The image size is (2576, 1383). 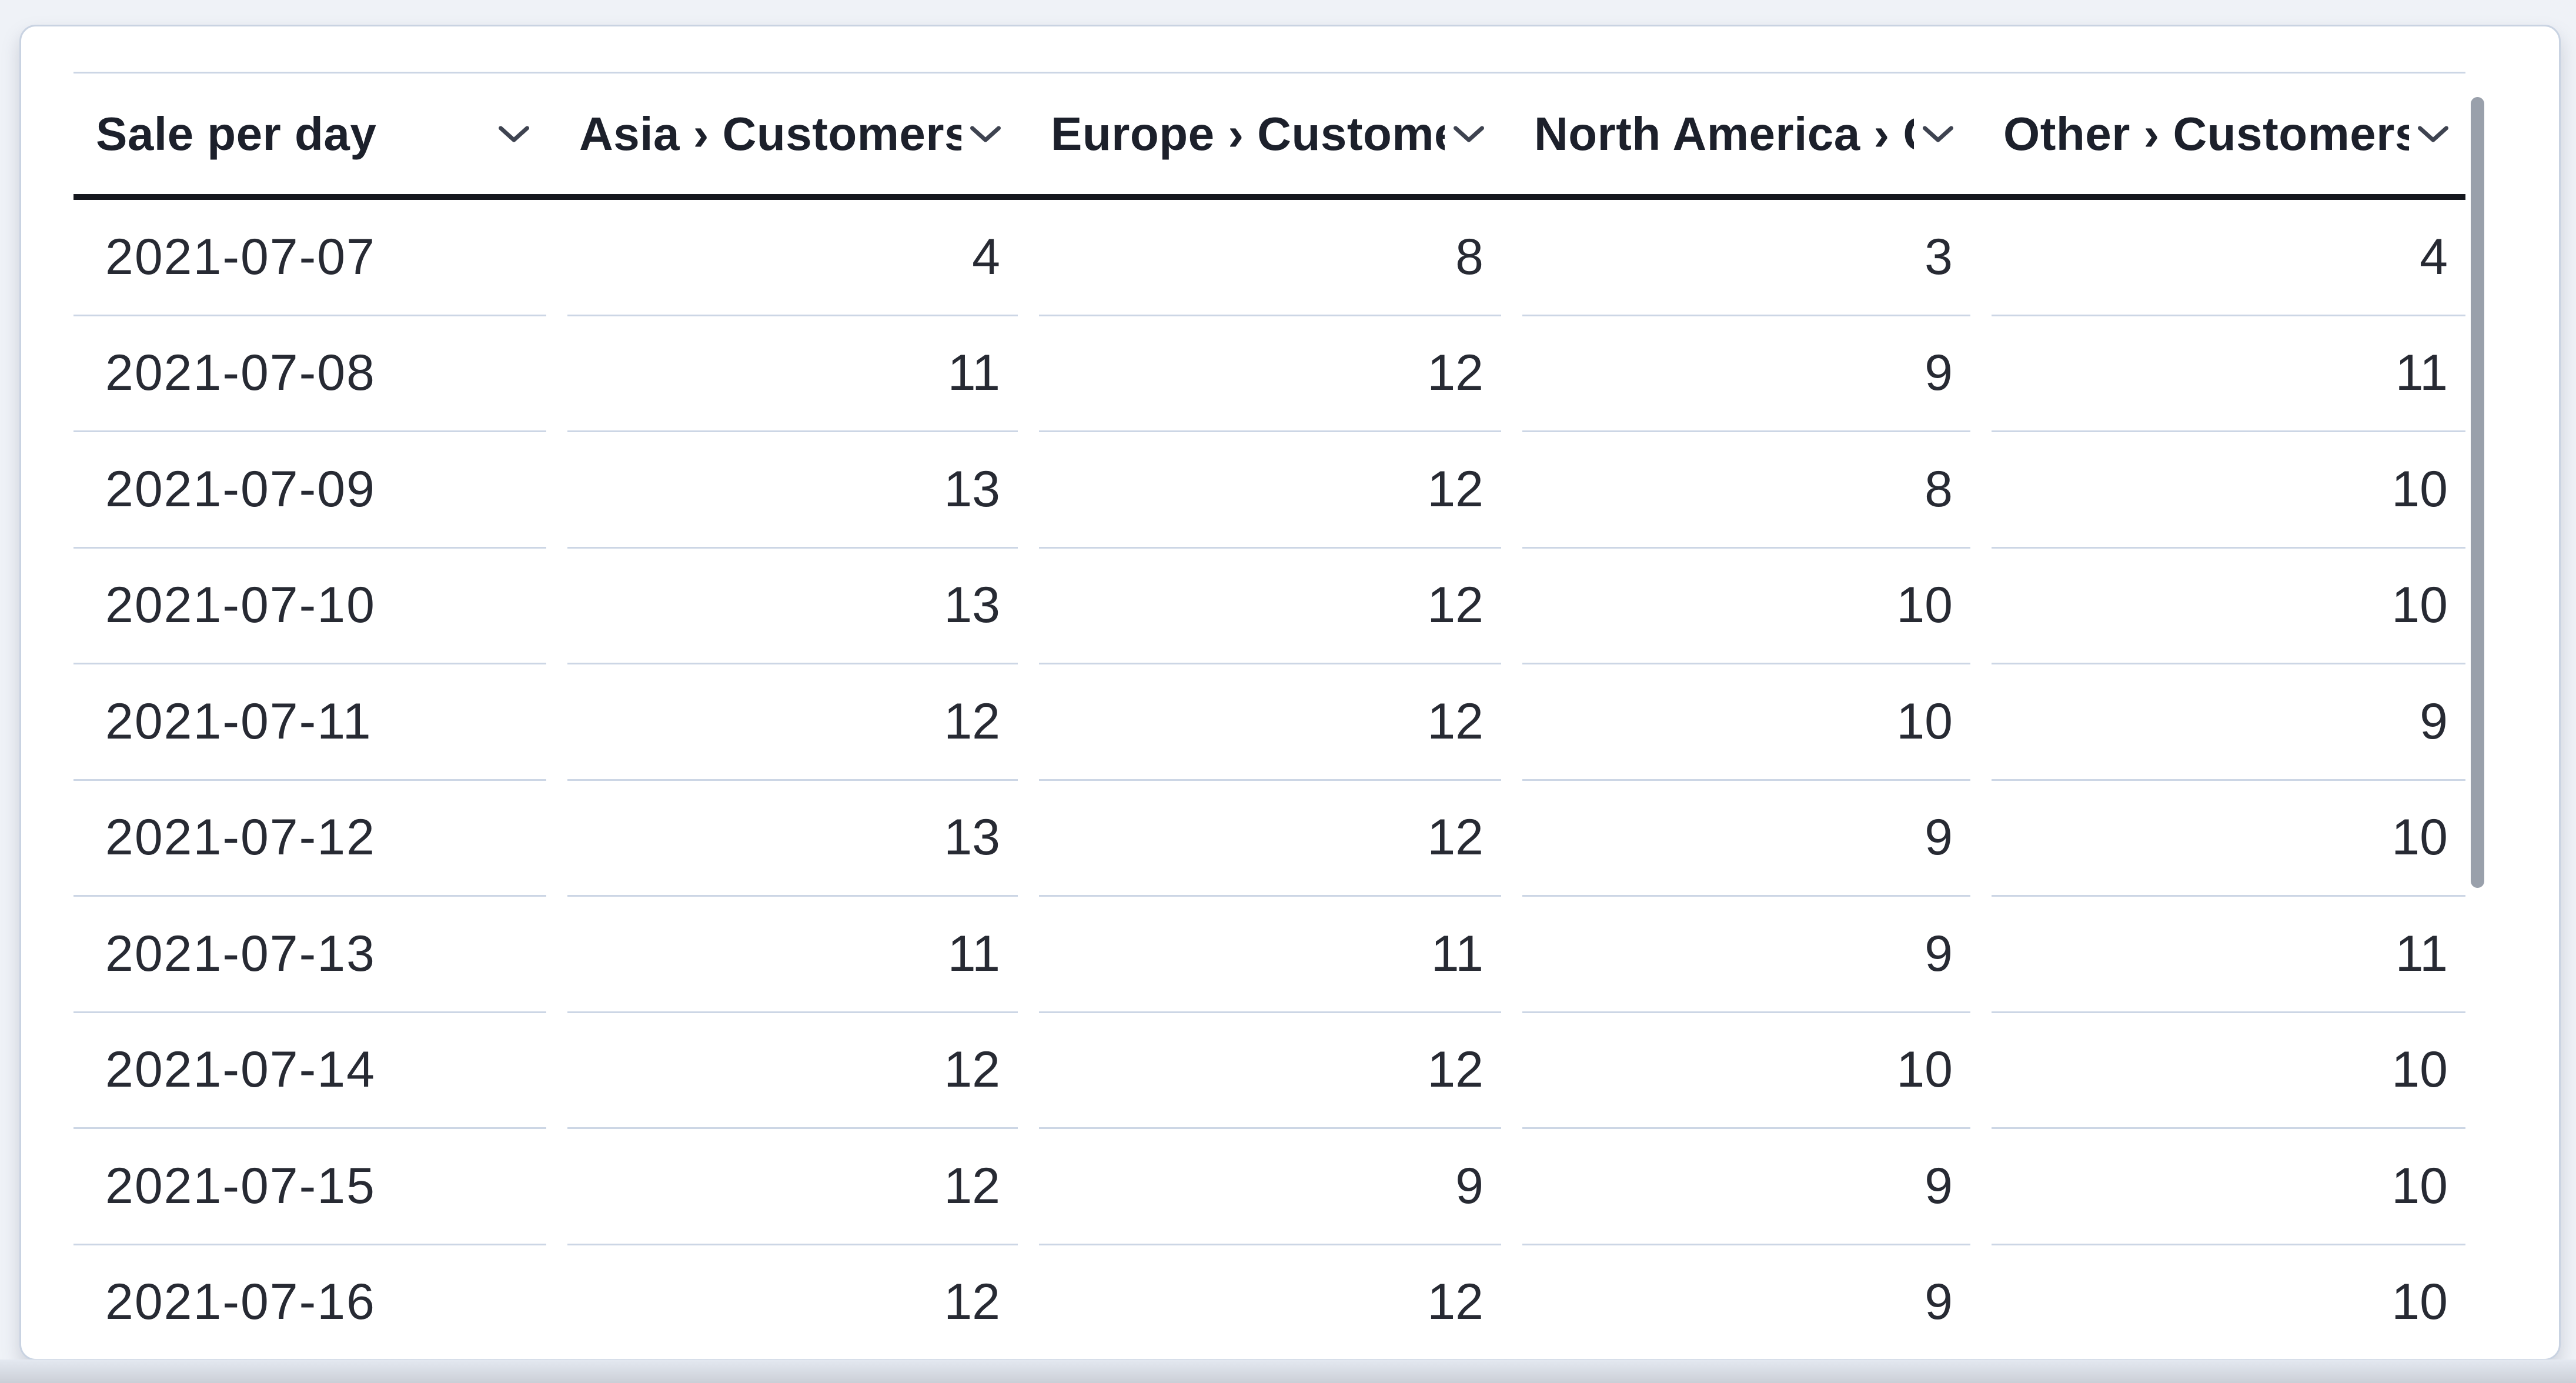 I want to click on date-cell: 2021-07-13, so click(x=309, y=955).